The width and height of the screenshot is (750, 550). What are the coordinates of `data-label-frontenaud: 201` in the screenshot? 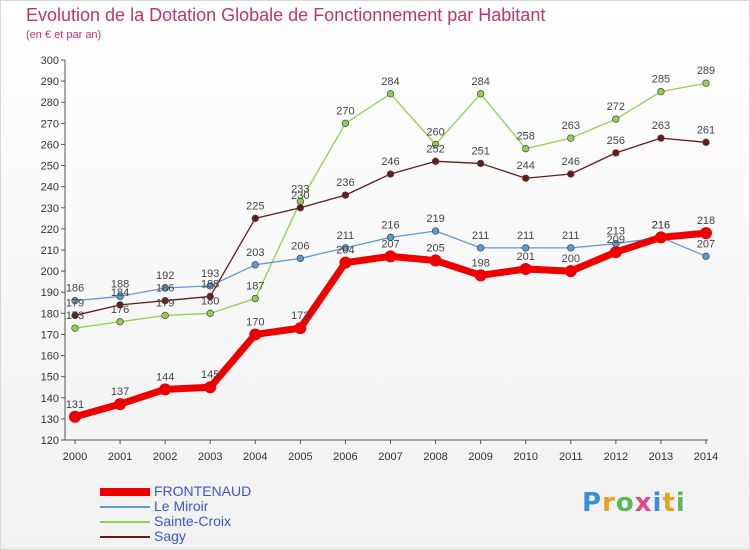 It's located at (526, 257).